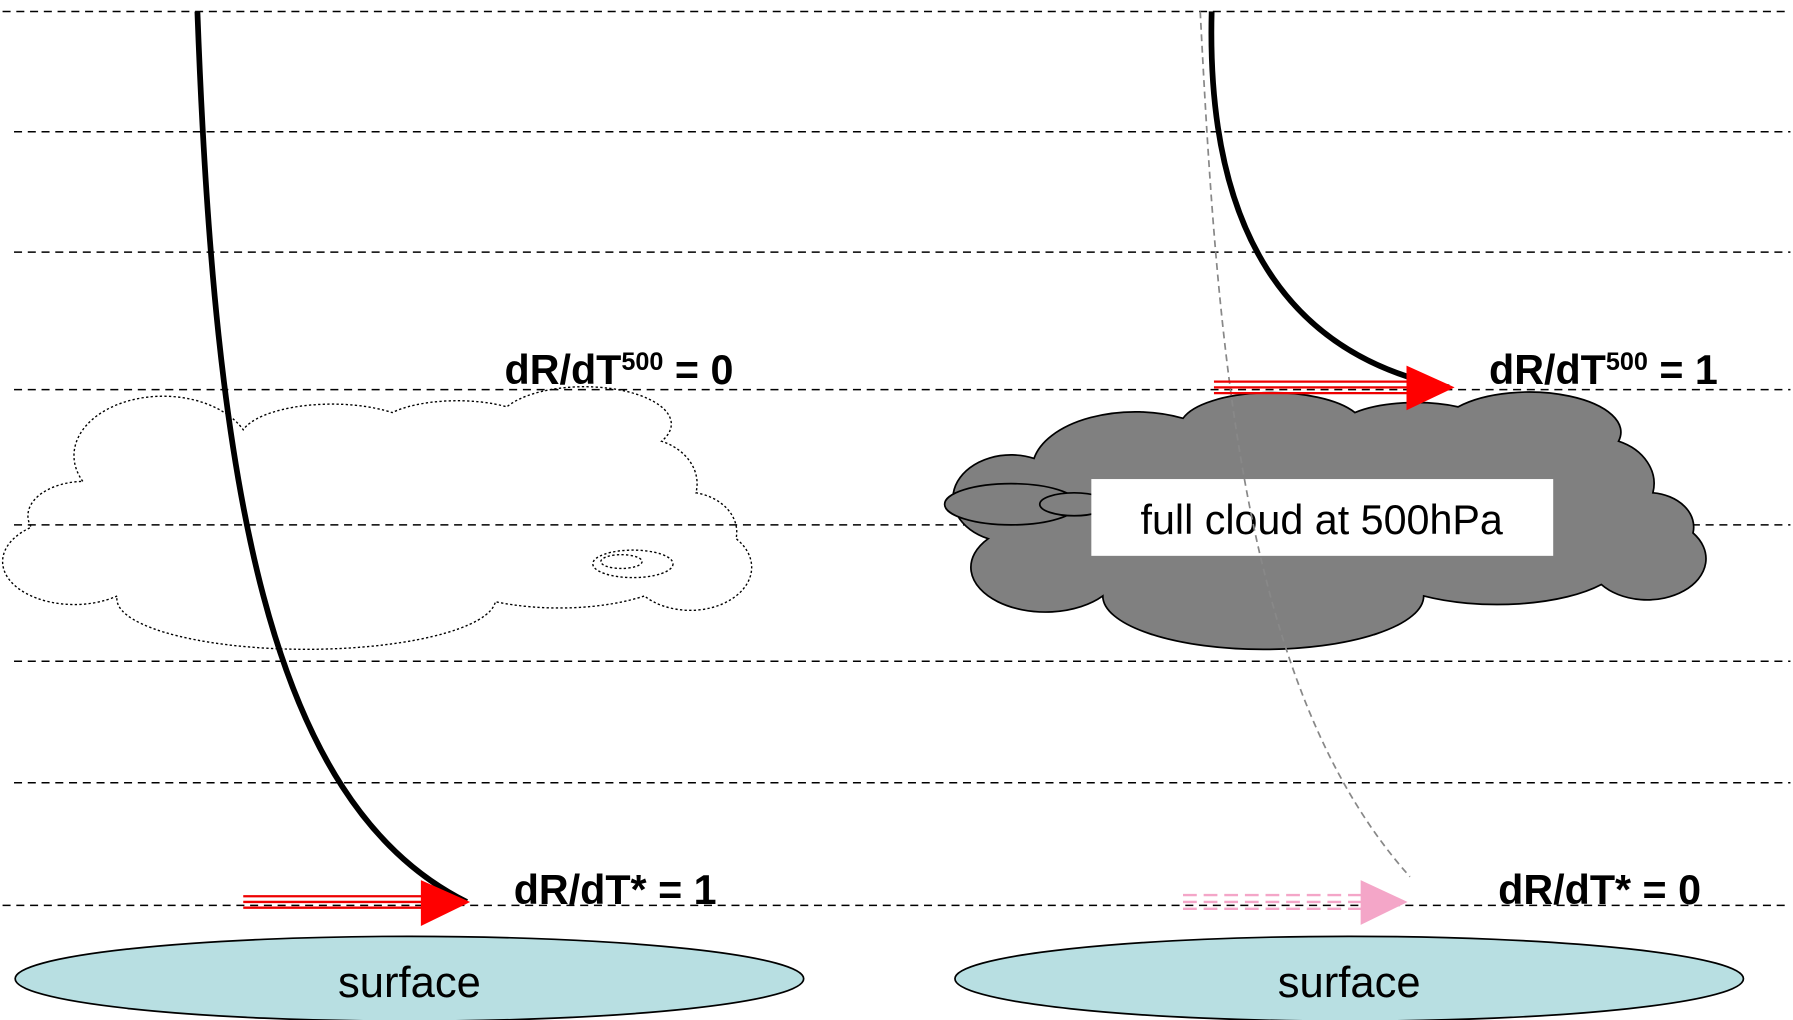 The width and height of the screenshot is (1793, 1020). I want to click on label-rest: = 0, so click(698, 370).